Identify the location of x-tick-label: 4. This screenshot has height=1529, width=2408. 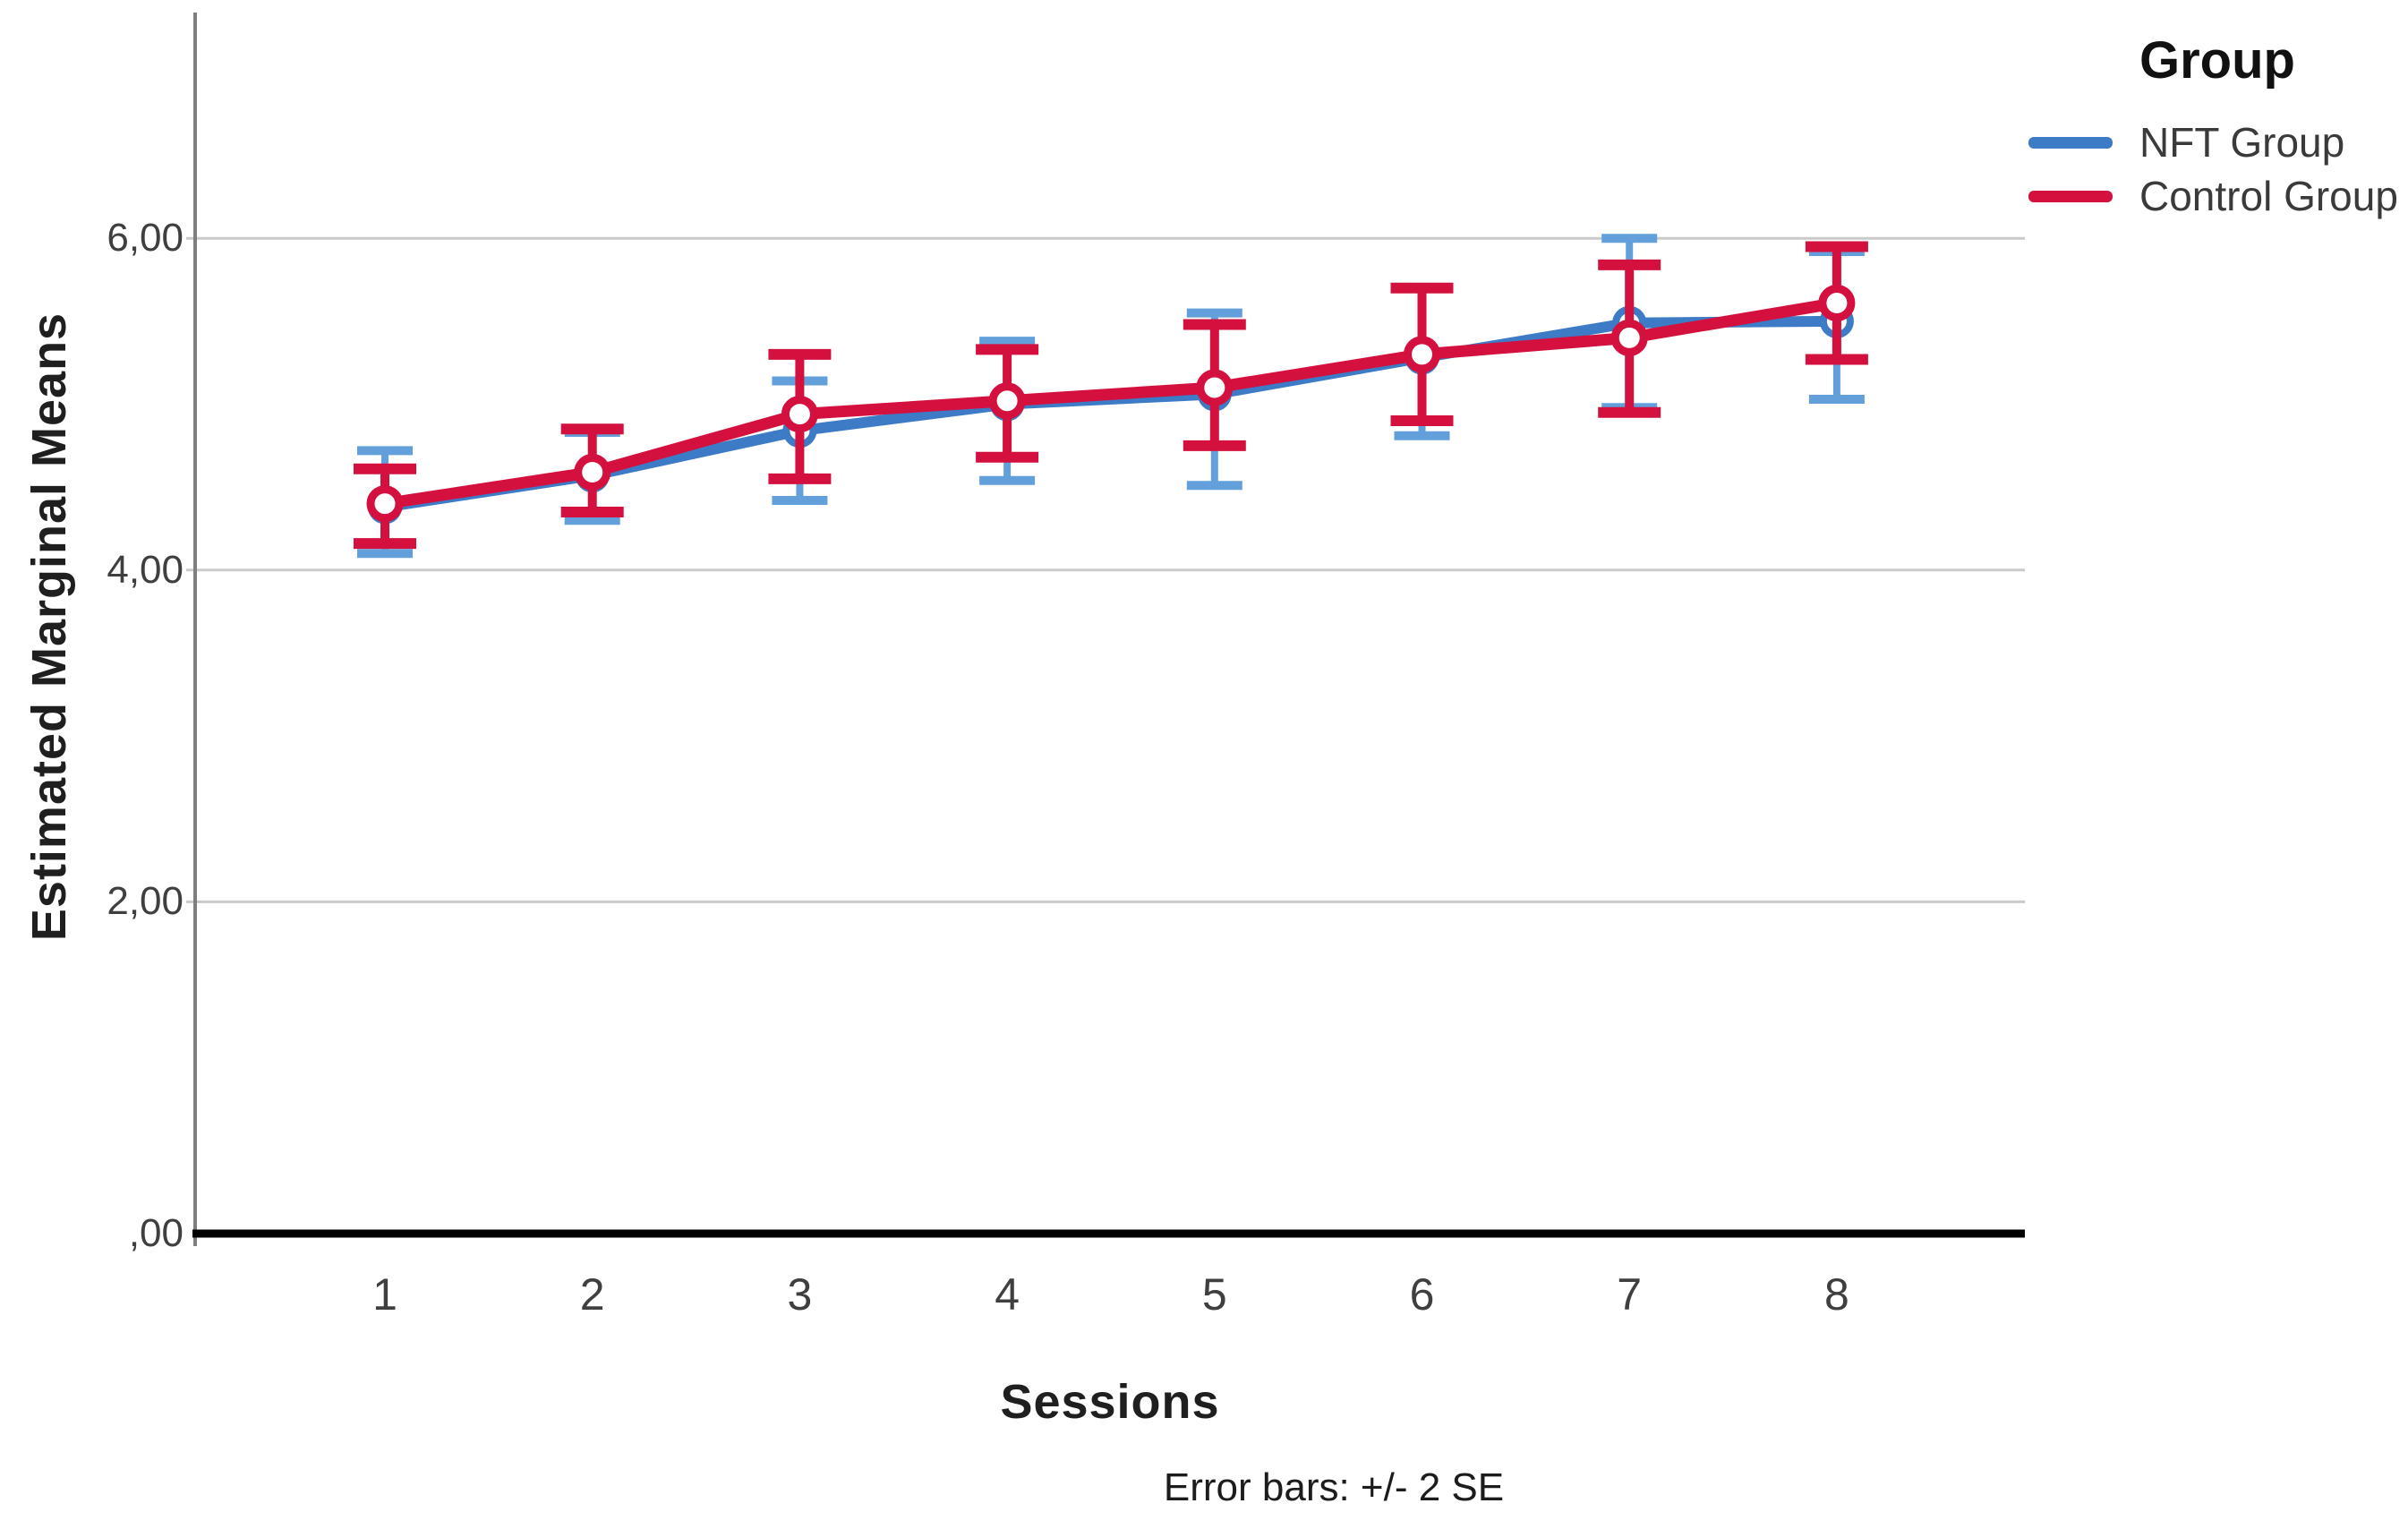
(1007, 1295).